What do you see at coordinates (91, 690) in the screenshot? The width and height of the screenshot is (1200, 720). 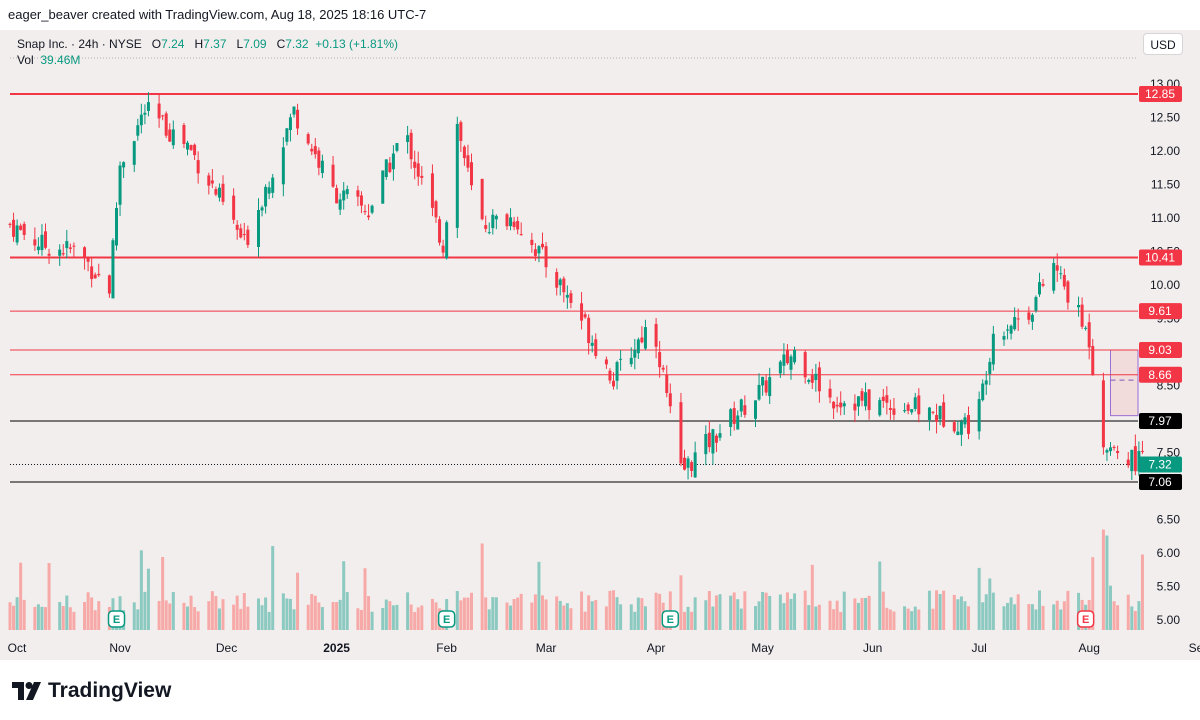 I see `tradingview-logo: TradingView` at bounding box center [91, 690].